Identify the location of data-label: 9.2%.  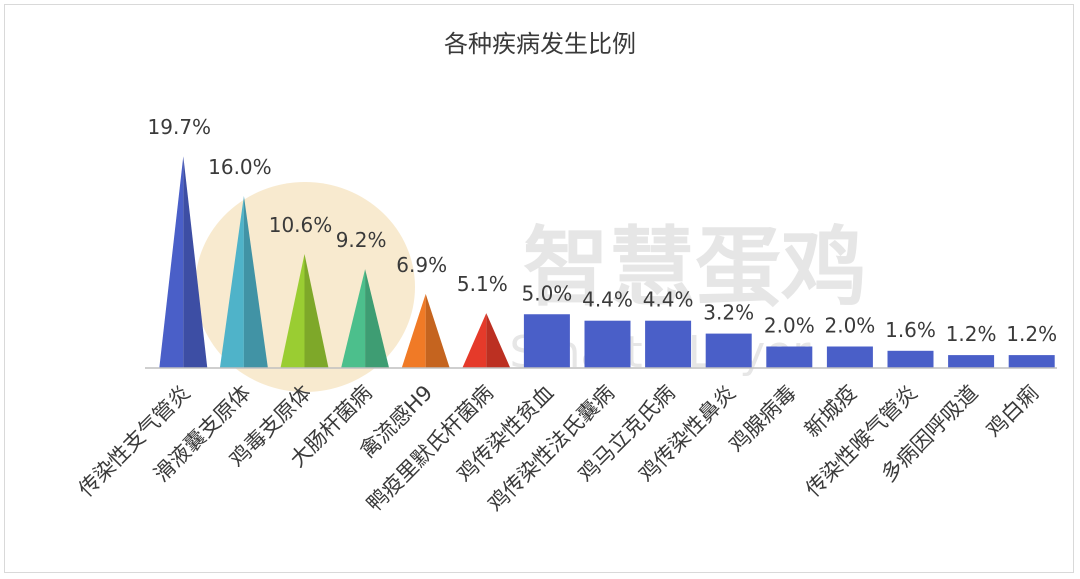
(361, 240).